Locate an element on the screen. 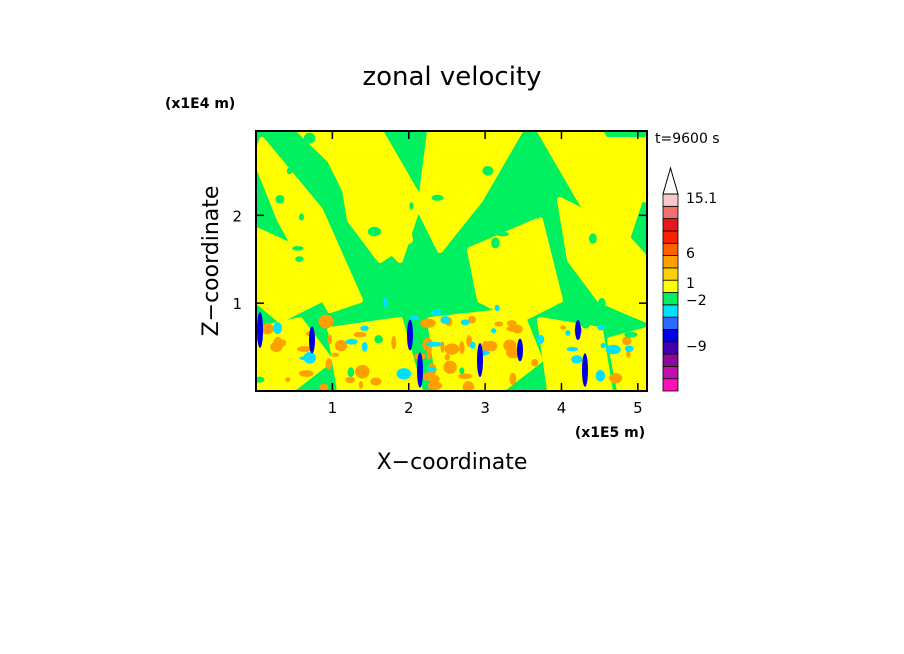 This screenshot has width=904, height=654. time-label: t=9600 s is located at coordinates (687, 139).